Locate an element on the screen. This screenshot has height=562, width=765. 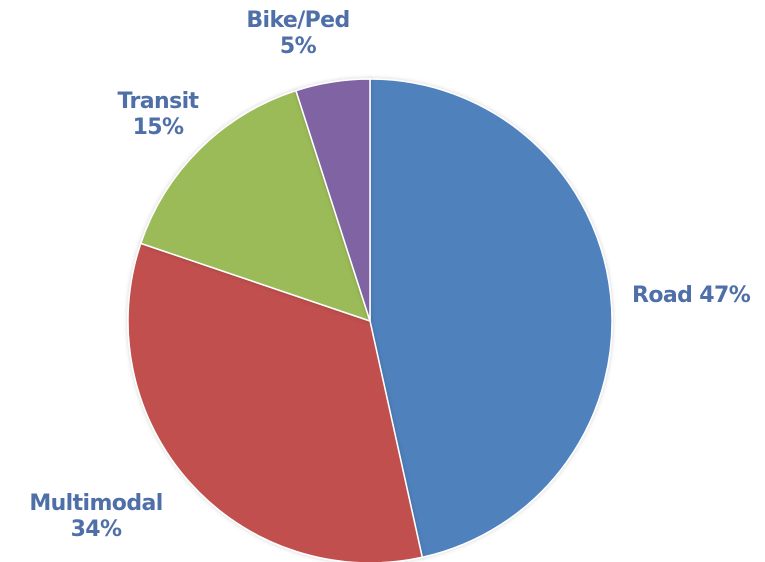
slice-label-multimodal: Multimodal 34% is located at coordinates (95, 516).